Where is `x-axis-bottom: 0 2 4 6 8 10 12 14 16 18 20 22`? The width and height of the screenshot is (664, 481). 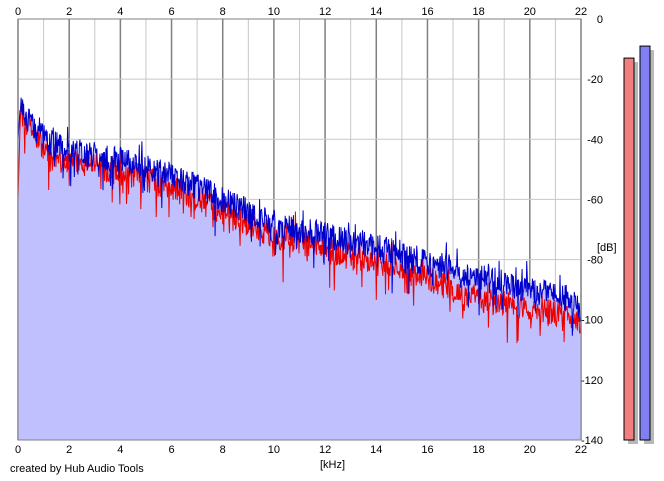
x-axis-bottom: 0 2 4 6 8 10 12 14 16 18 20 22 is located at coordinates (301, 450).